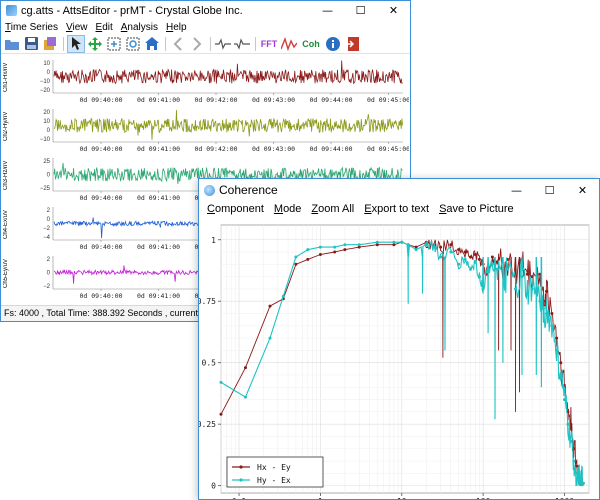  Describe the element at coordinates (178, 44) in the screenshot. I see `back-icon` at that location.